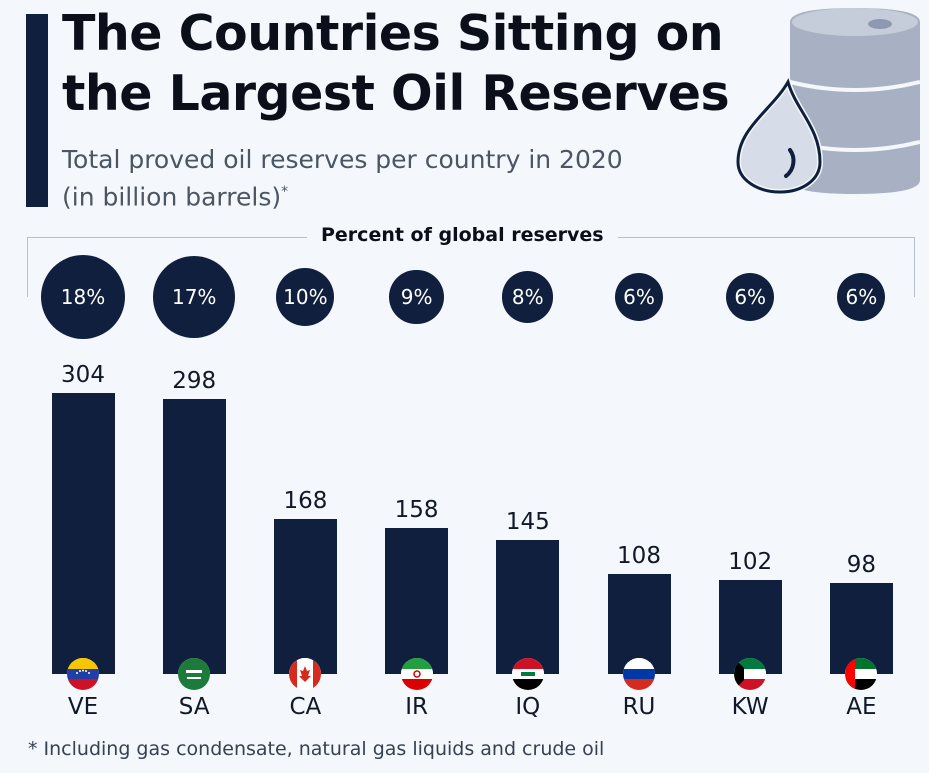 This screenshot has width=929, height=773. What do you see at coordinates (417, 600) in the screenshot?
I see `bar-ir` at bounding box center [417, 600].